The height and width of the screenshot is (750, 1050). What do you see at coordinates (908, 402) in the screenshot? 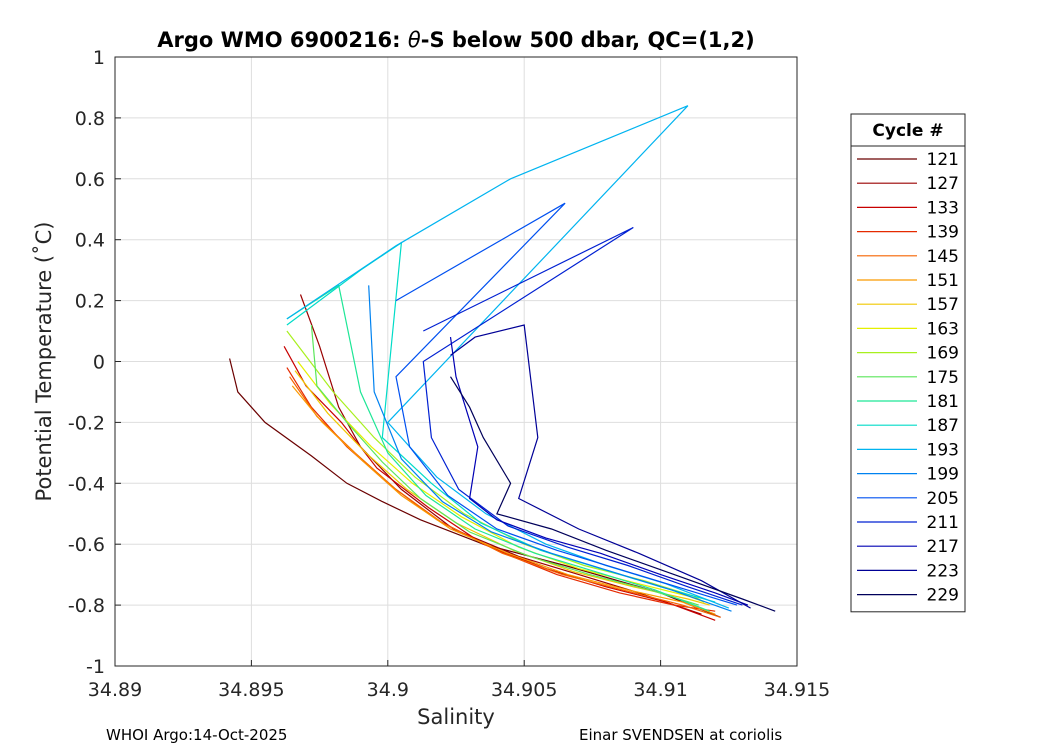
I see `legend-entry: 181` at bounding box center [908, 402].